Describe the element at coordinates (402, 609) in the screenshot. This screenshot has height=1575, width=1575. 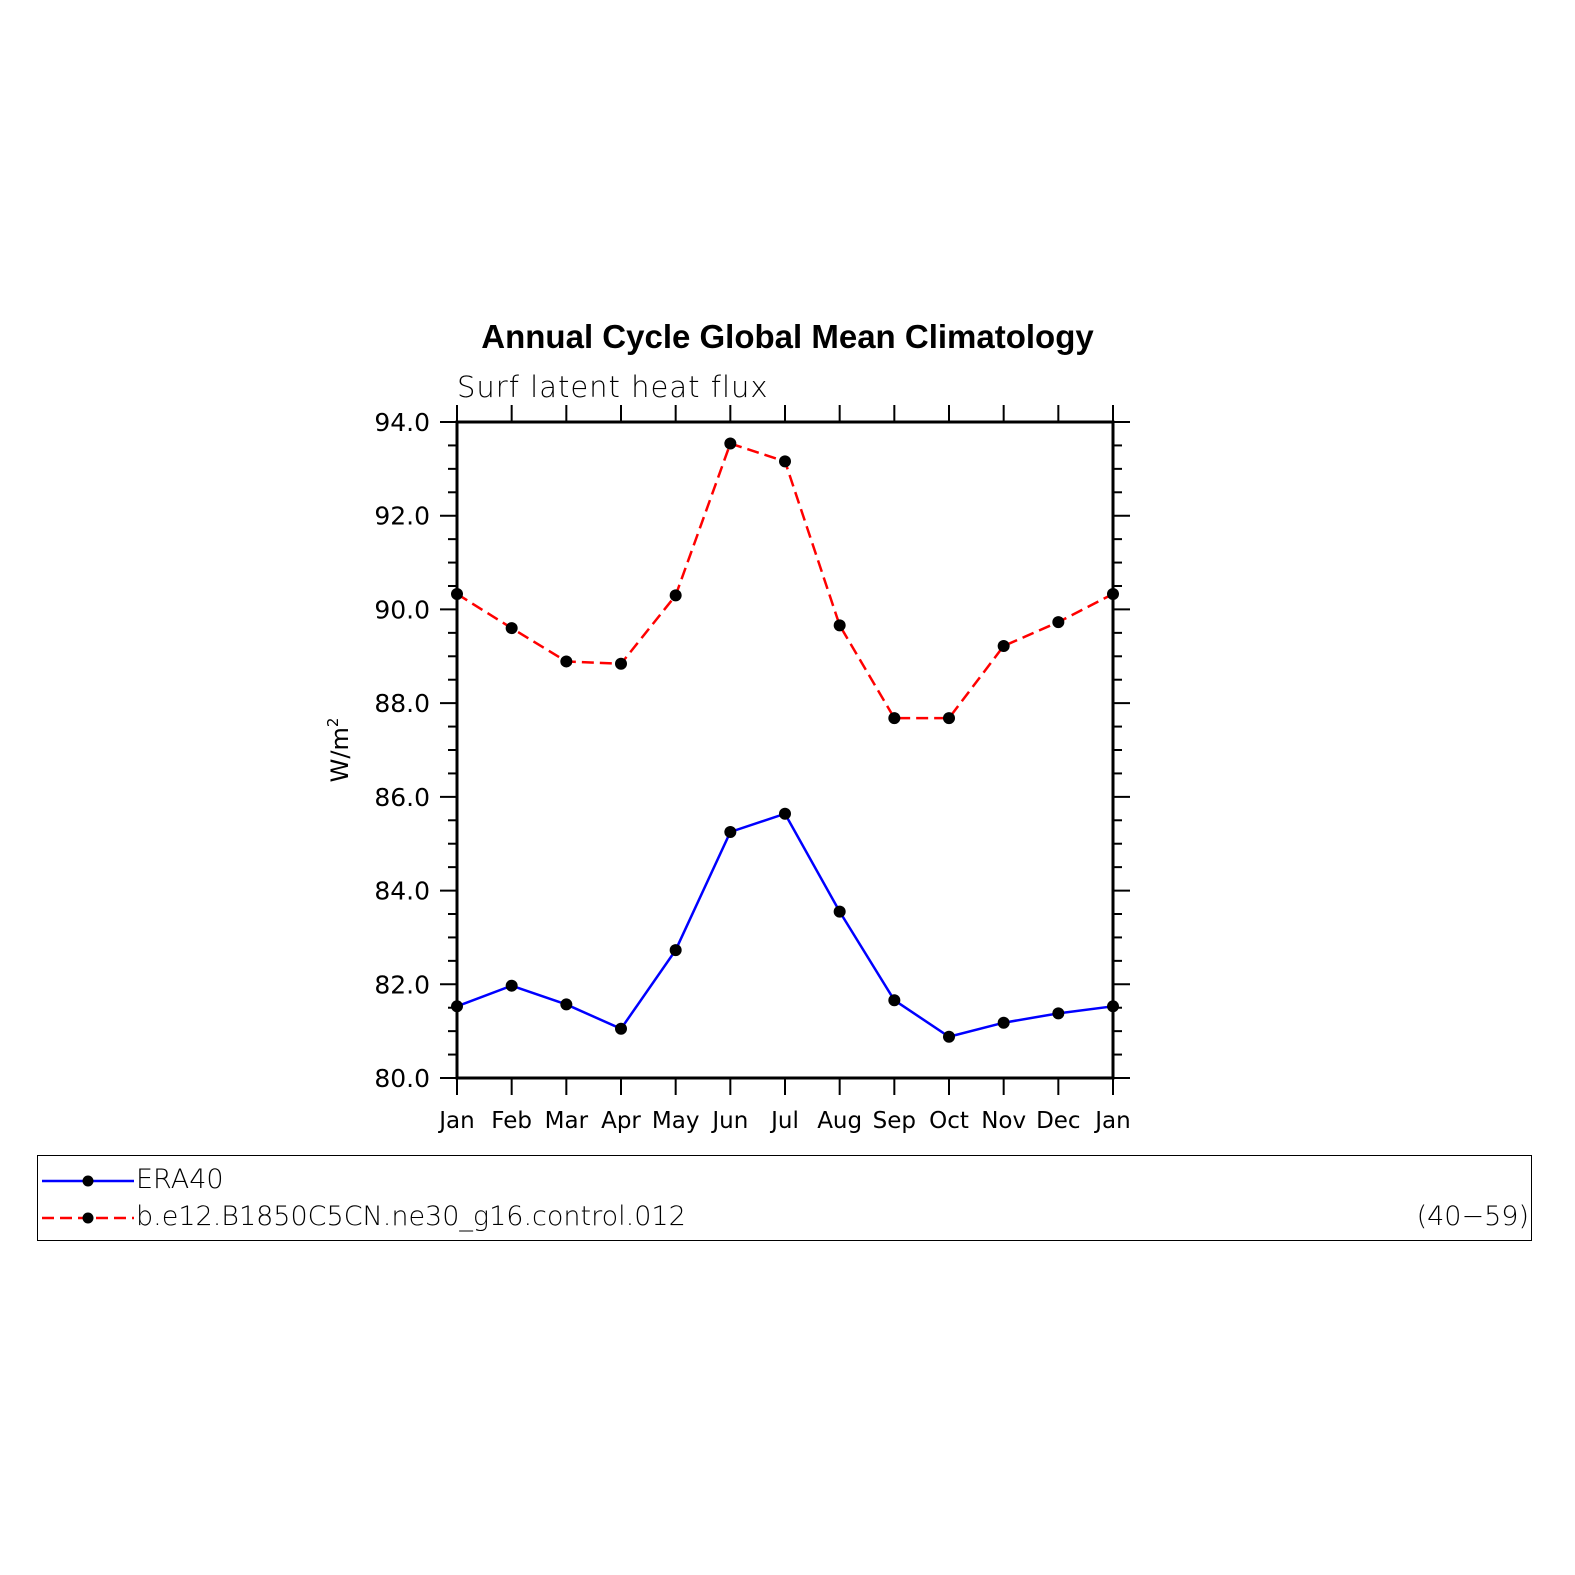
I see `y-tick-label: 90.0` at that location.